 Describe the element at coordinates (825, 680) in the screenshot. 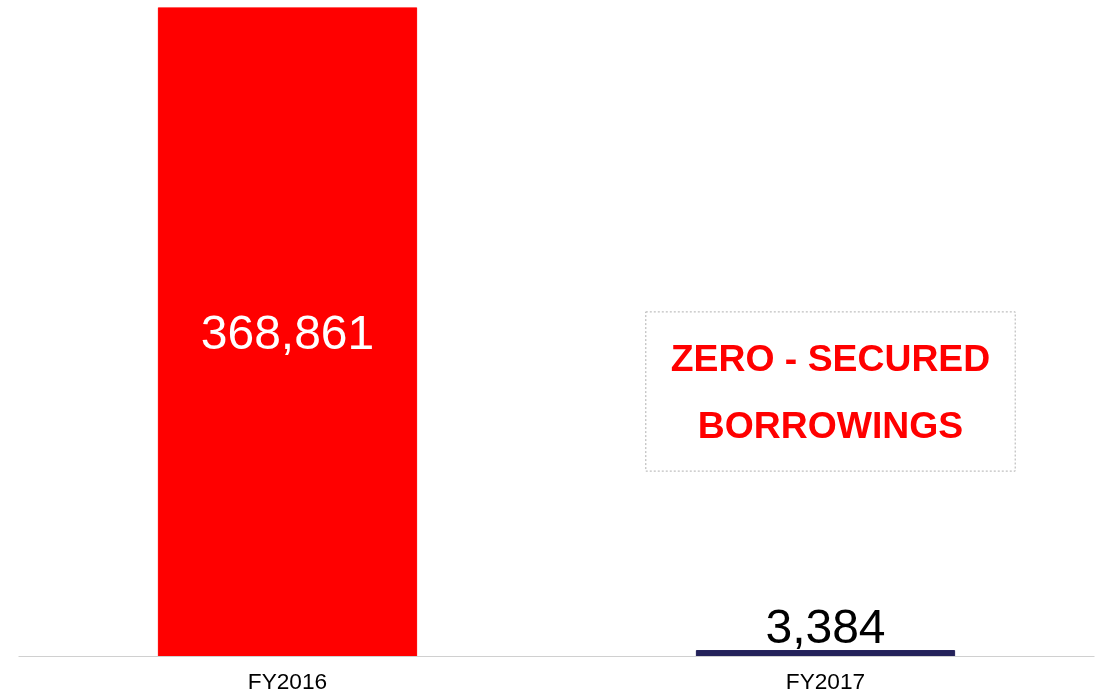

I see `x-tick-label: FY2017` at that location.